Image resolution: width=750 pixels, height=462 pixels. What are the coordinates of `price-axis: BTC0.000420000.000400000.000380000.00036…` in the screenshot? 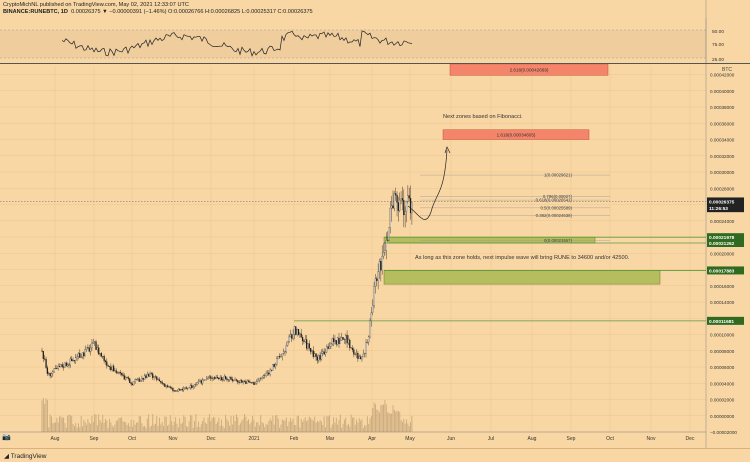 It's located at (725, 224).